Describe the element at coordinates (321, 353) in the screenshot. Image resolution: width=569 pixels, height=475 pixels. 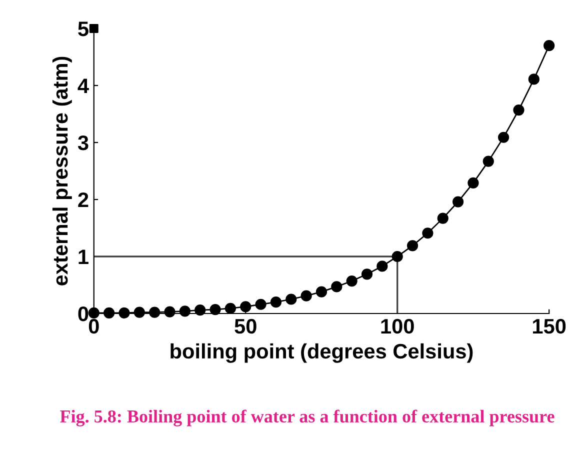
I see `x-axis-title: boiling point (degrees Celsius)` at that location.